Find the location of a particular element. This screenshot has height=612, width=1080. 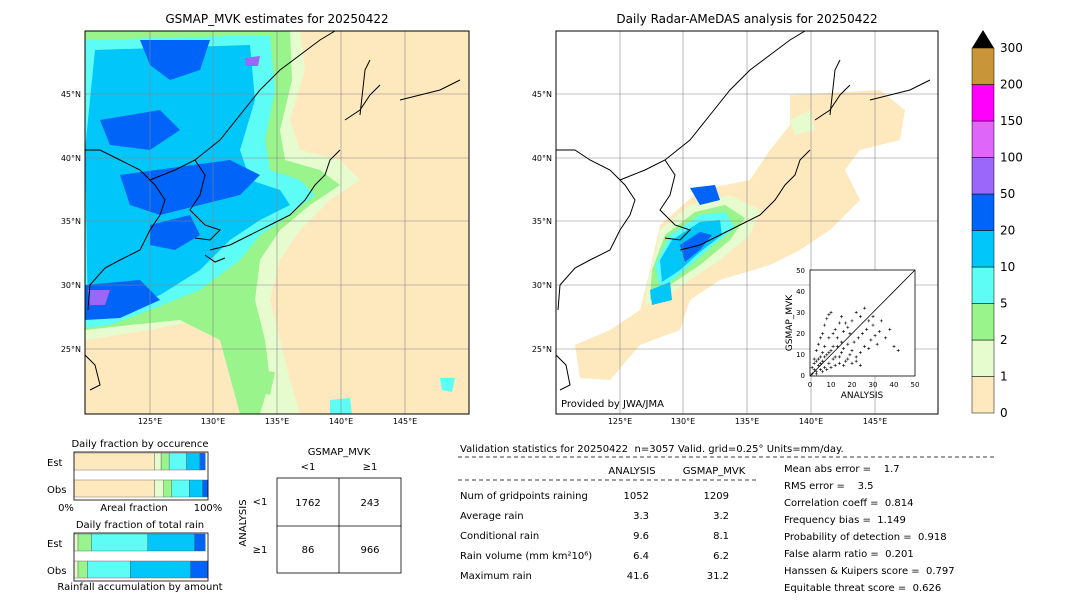

left-lon-labels: 125°E 130°E 135°E 140°E 145°E is located at coordinates (277, 421).